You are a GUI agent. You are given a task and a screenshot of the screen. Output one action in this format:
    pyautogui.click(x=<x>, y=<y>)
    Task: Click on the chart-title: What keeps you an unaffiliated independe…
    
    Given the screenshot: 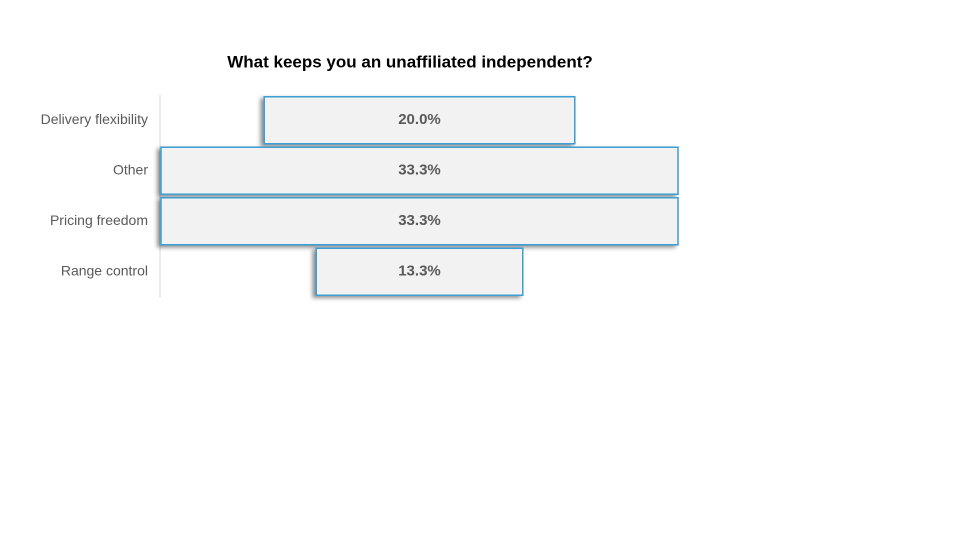 What is the action you would take?
    pyautogui.click(x=410, y=61)
    